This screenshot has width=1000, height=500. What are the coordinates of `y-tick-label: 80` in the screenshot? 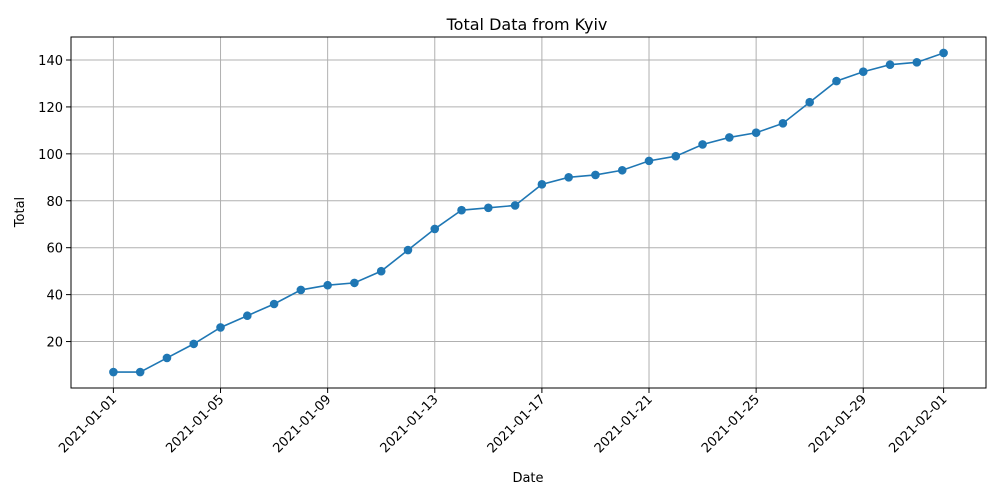 It's located at (54, 202).